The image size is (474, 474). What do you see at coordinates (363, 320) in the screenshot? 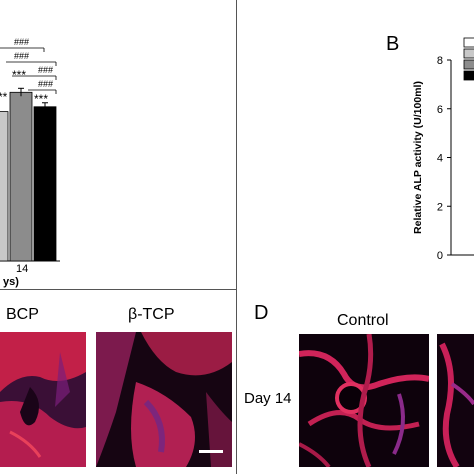
I see `panel-d-column-label: Control` at bounding box center [363, 320].